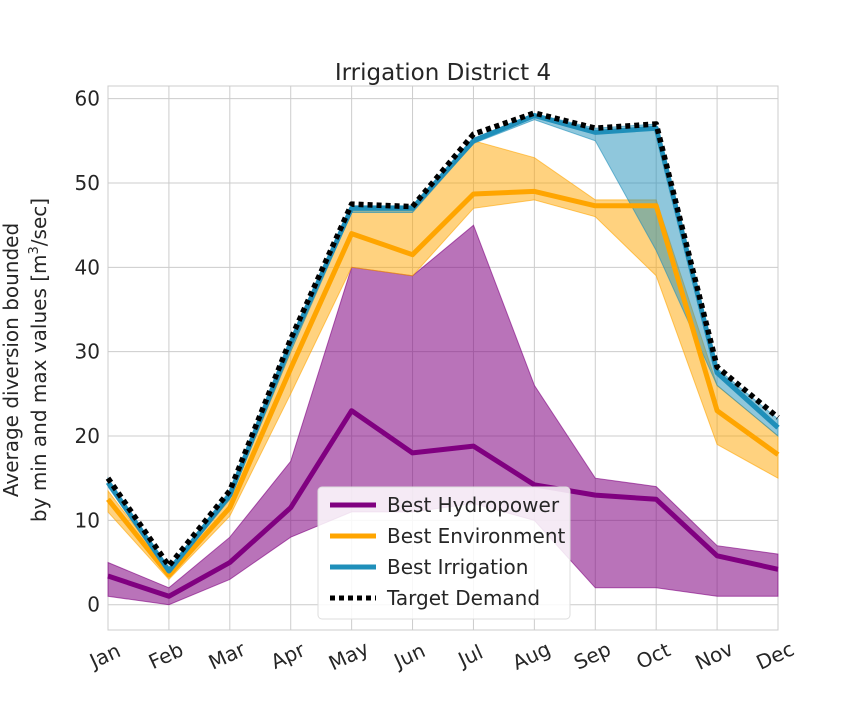 This screenshot has width=864, height=720. Describe the element at coordinates (87, 520) in the screenshot. I see `y-tick-label: 10` at that location.